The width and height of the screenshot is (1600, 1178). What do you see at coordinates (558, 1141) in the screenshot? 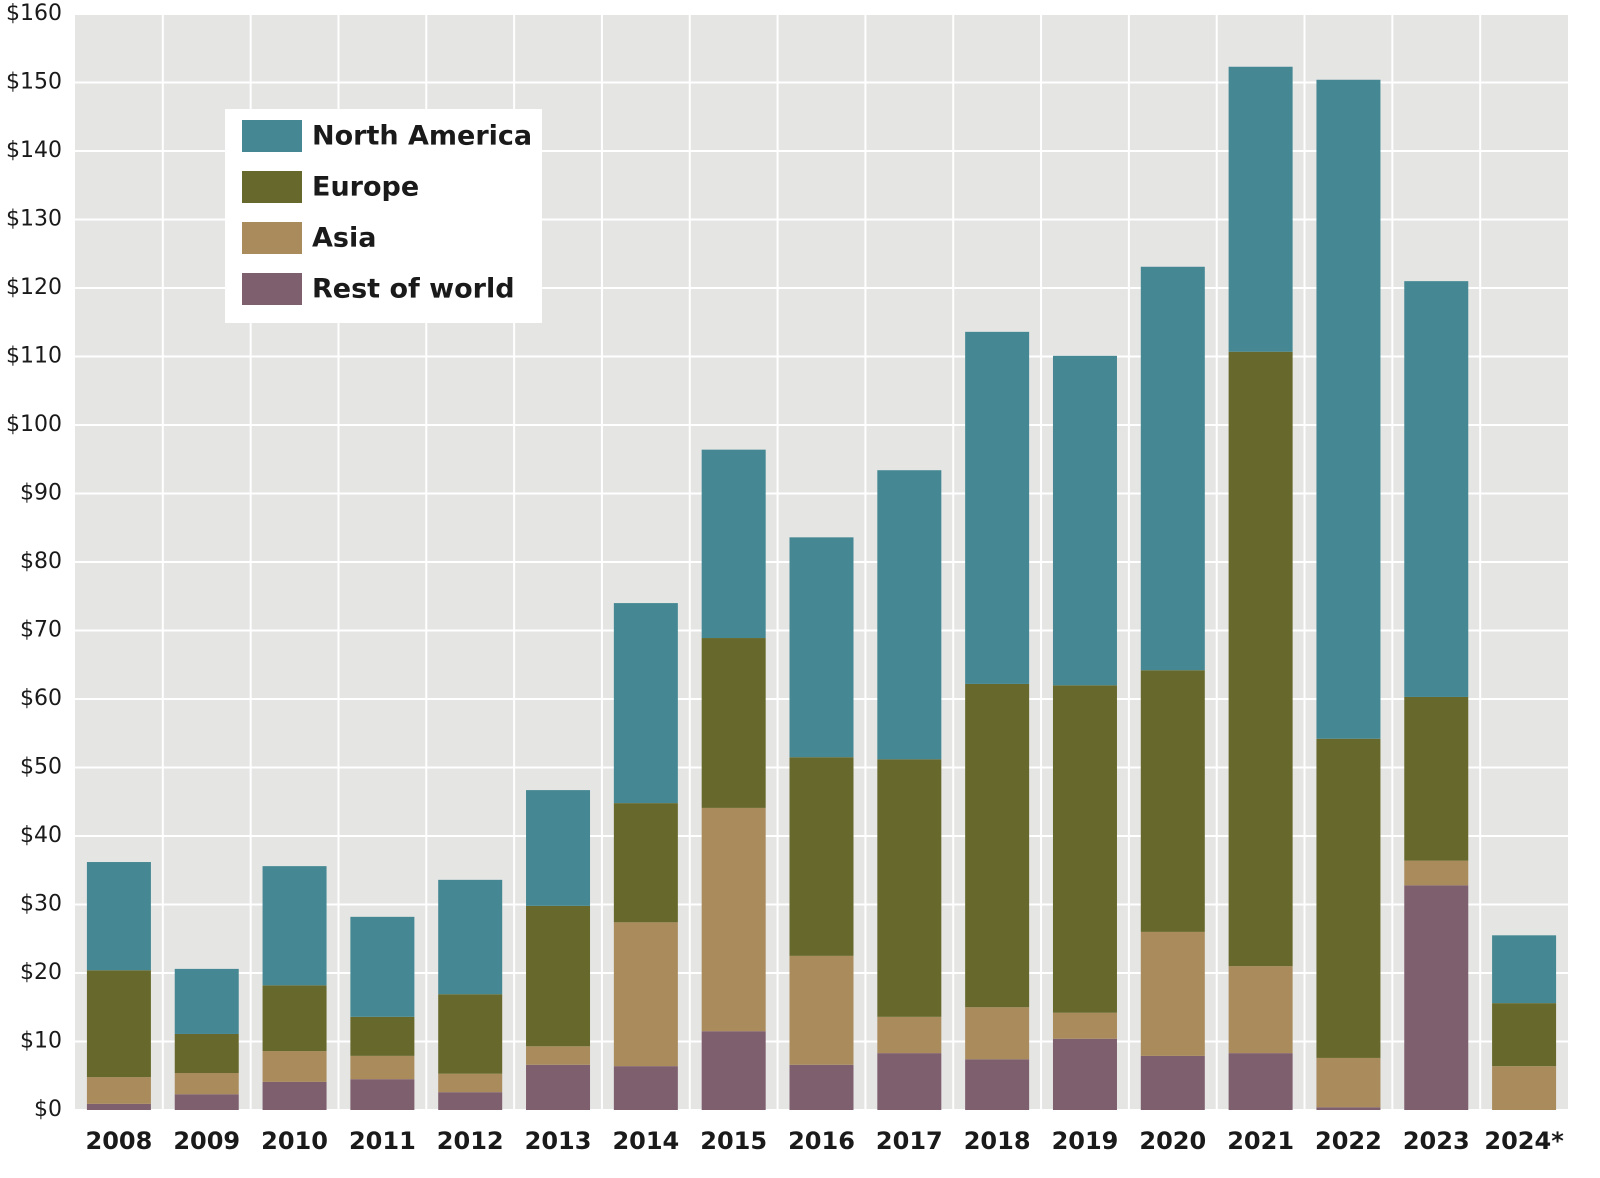
I see `x-tick-label: 2013` at bounding box center [558, 1141].